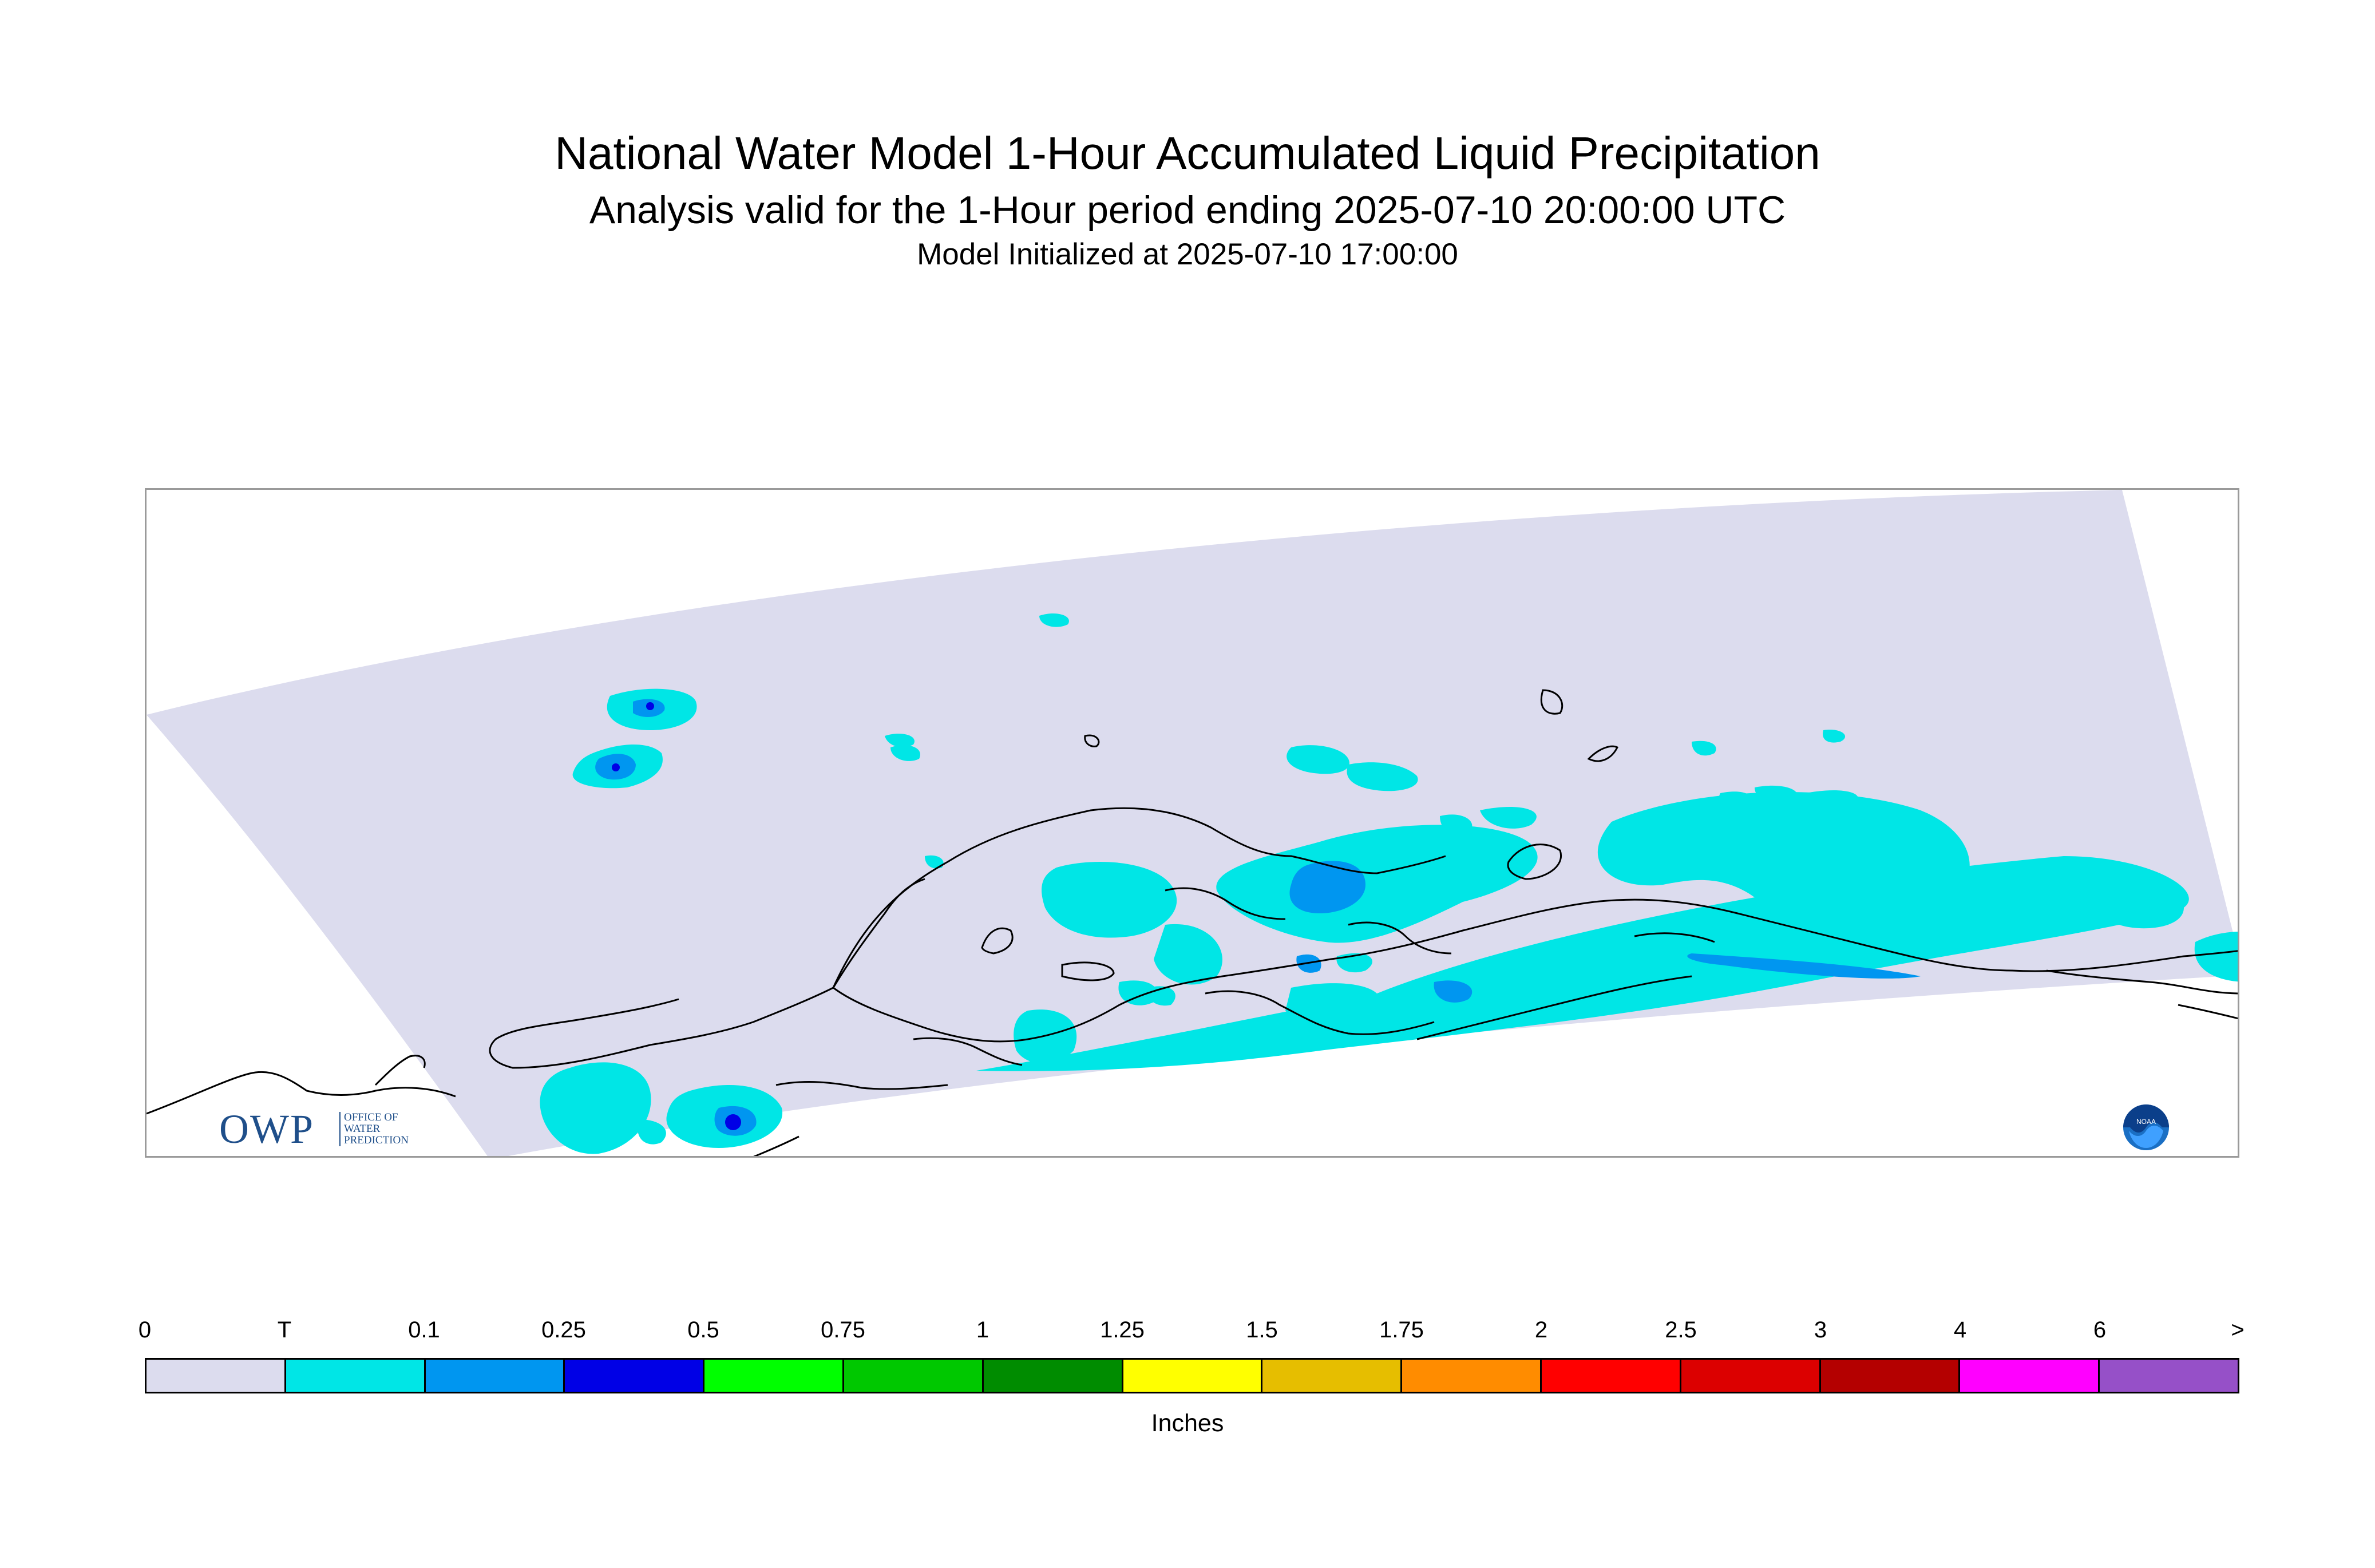  What do you see at coordinates (2238, 1330) in the screenshot?
I see `legend-tick-label: >` at bounding box center [2238, 1330].